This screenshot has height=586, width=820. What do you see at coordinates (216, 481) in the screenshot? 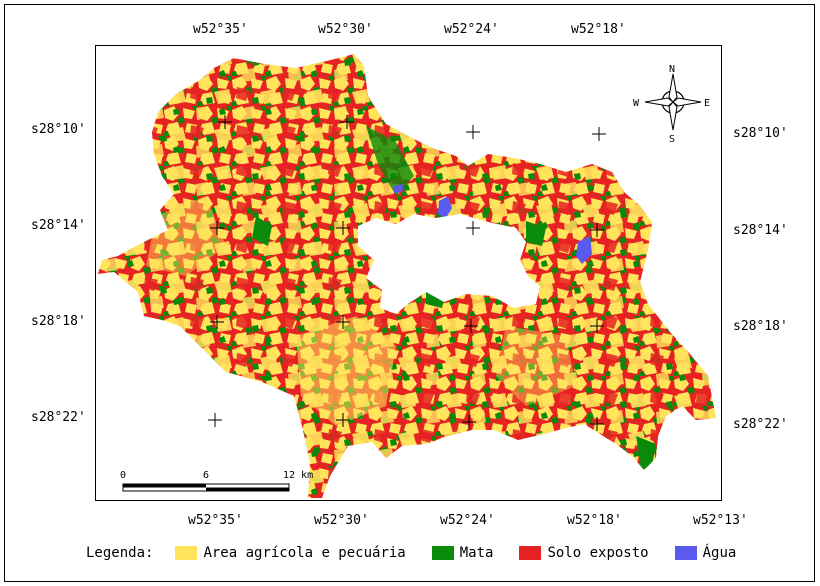
I see `scale-bar: 0 6 12 km` at bounding box center [216, 481].